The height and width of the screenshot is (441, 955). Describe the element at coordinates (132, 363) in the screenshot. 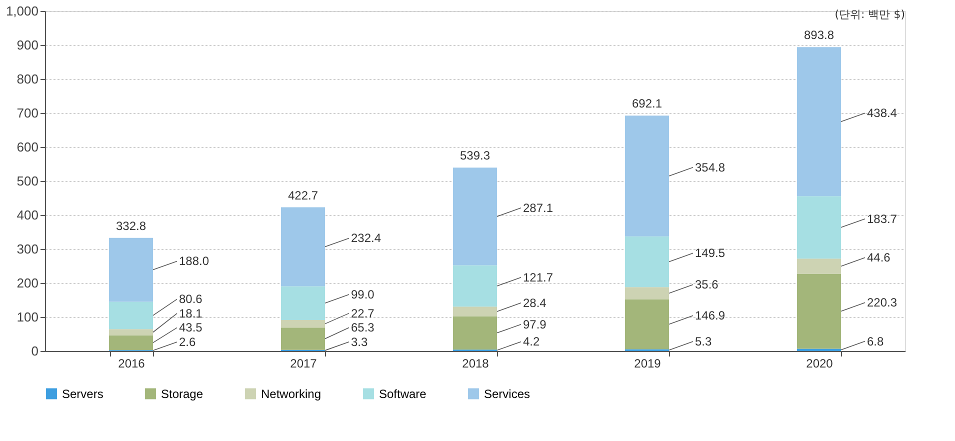

I see `x-tick-label: 2016` at that location.